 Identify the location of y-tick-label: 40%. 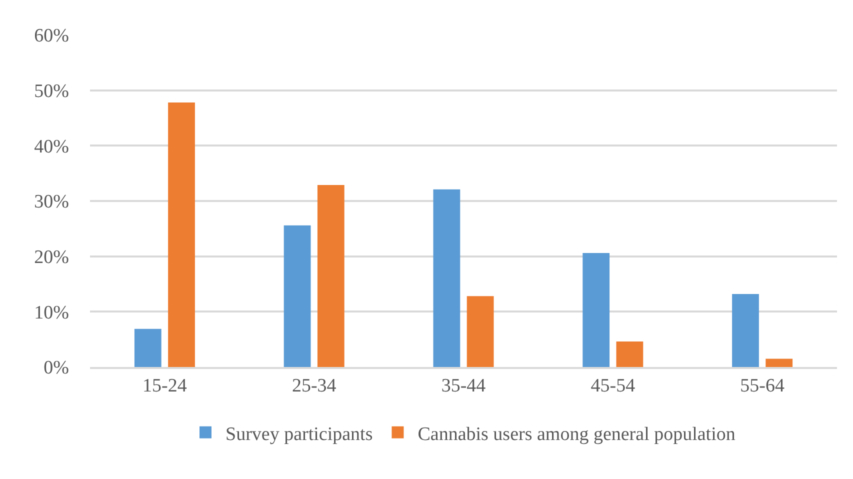
(52, 147).